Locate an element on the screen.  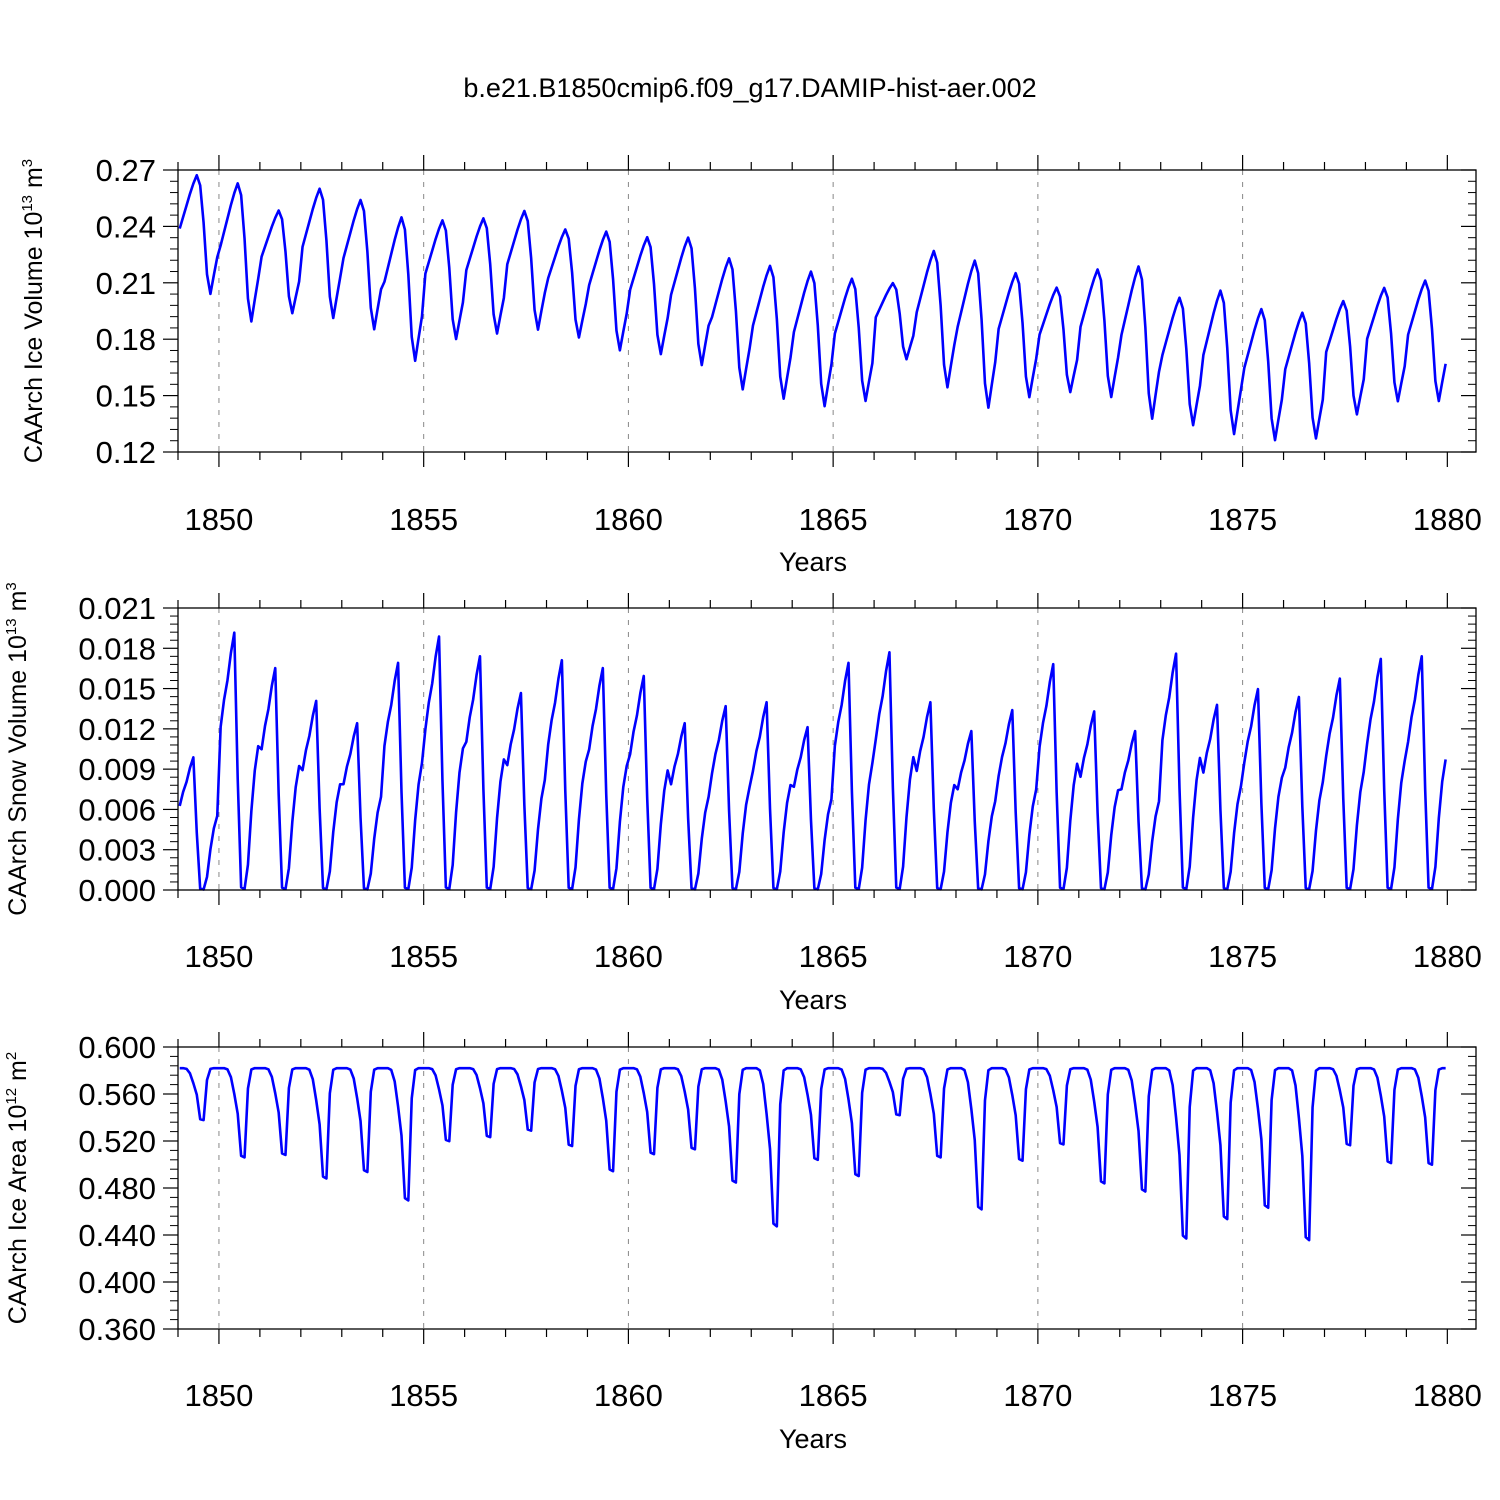
y-tick-label: 0.480 is located at coordinates (117, 1188).